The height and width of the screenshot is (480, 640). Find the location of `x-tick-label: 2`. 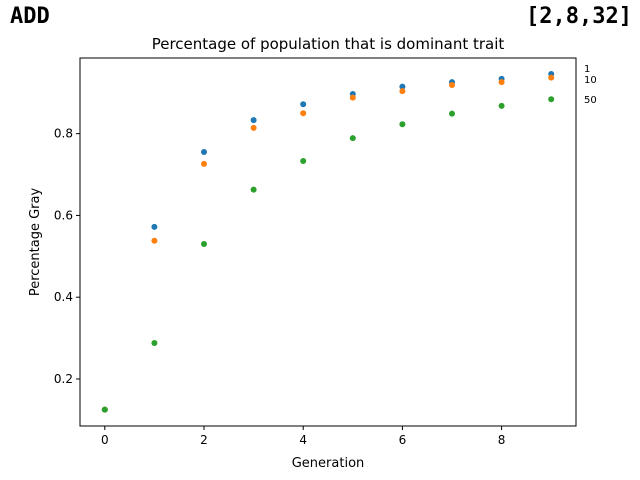

x-tick-label: 2 is located at coordinates (204, 440).